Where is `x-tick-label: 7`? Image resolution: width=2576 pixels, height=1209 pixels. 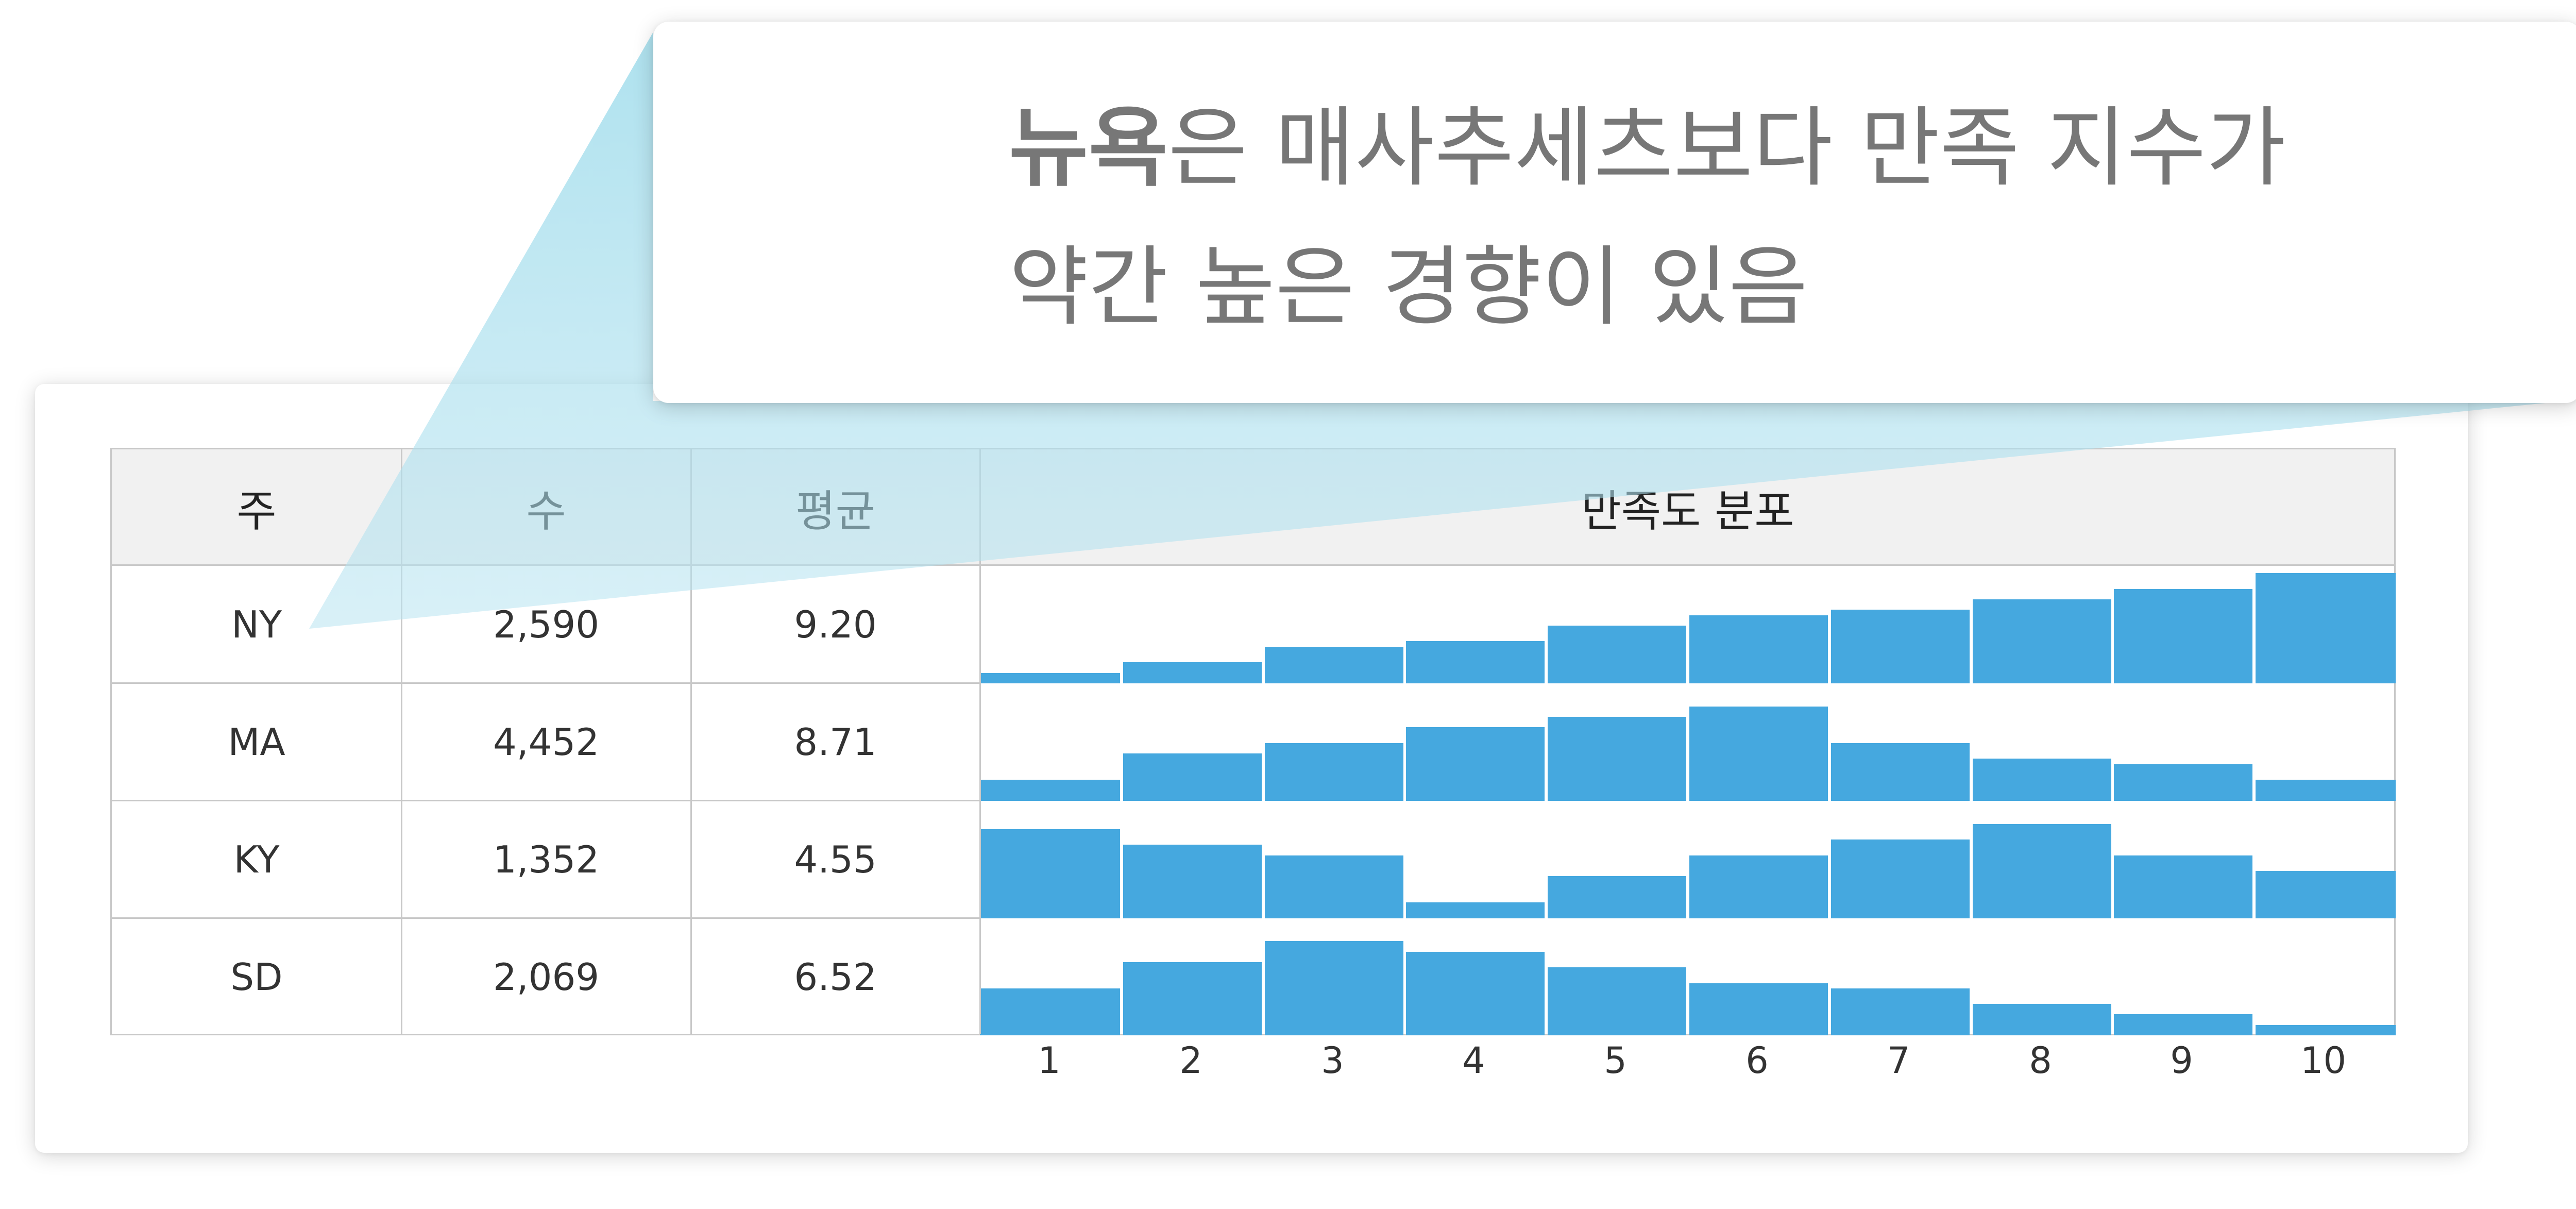 x-tick-label: 7 is located at coordinates (1898, 1061).